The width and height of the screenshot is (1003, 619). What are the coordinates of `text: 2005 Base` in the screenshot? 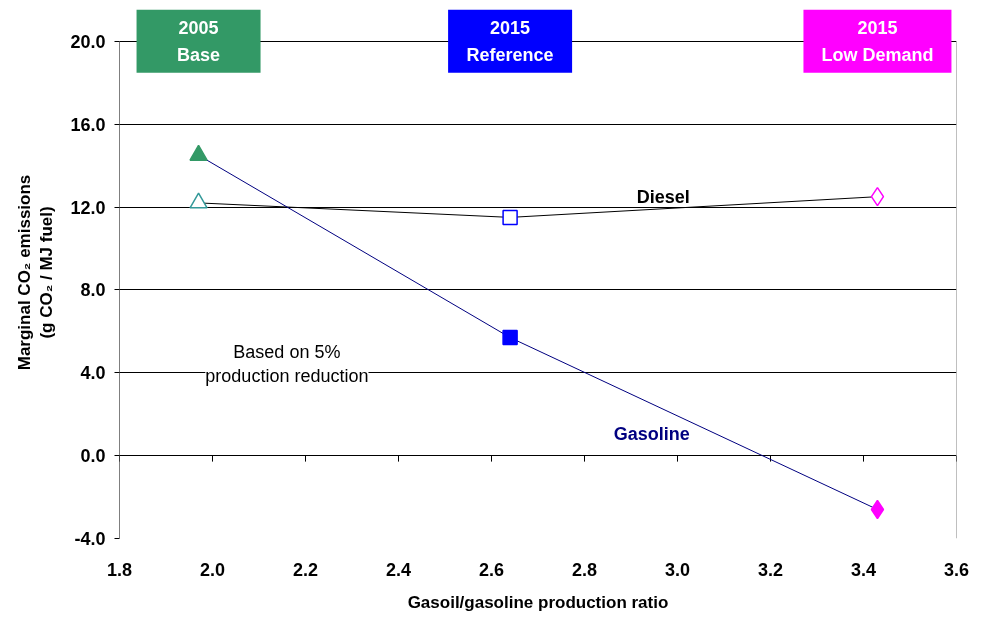 It's located at (199, 41).